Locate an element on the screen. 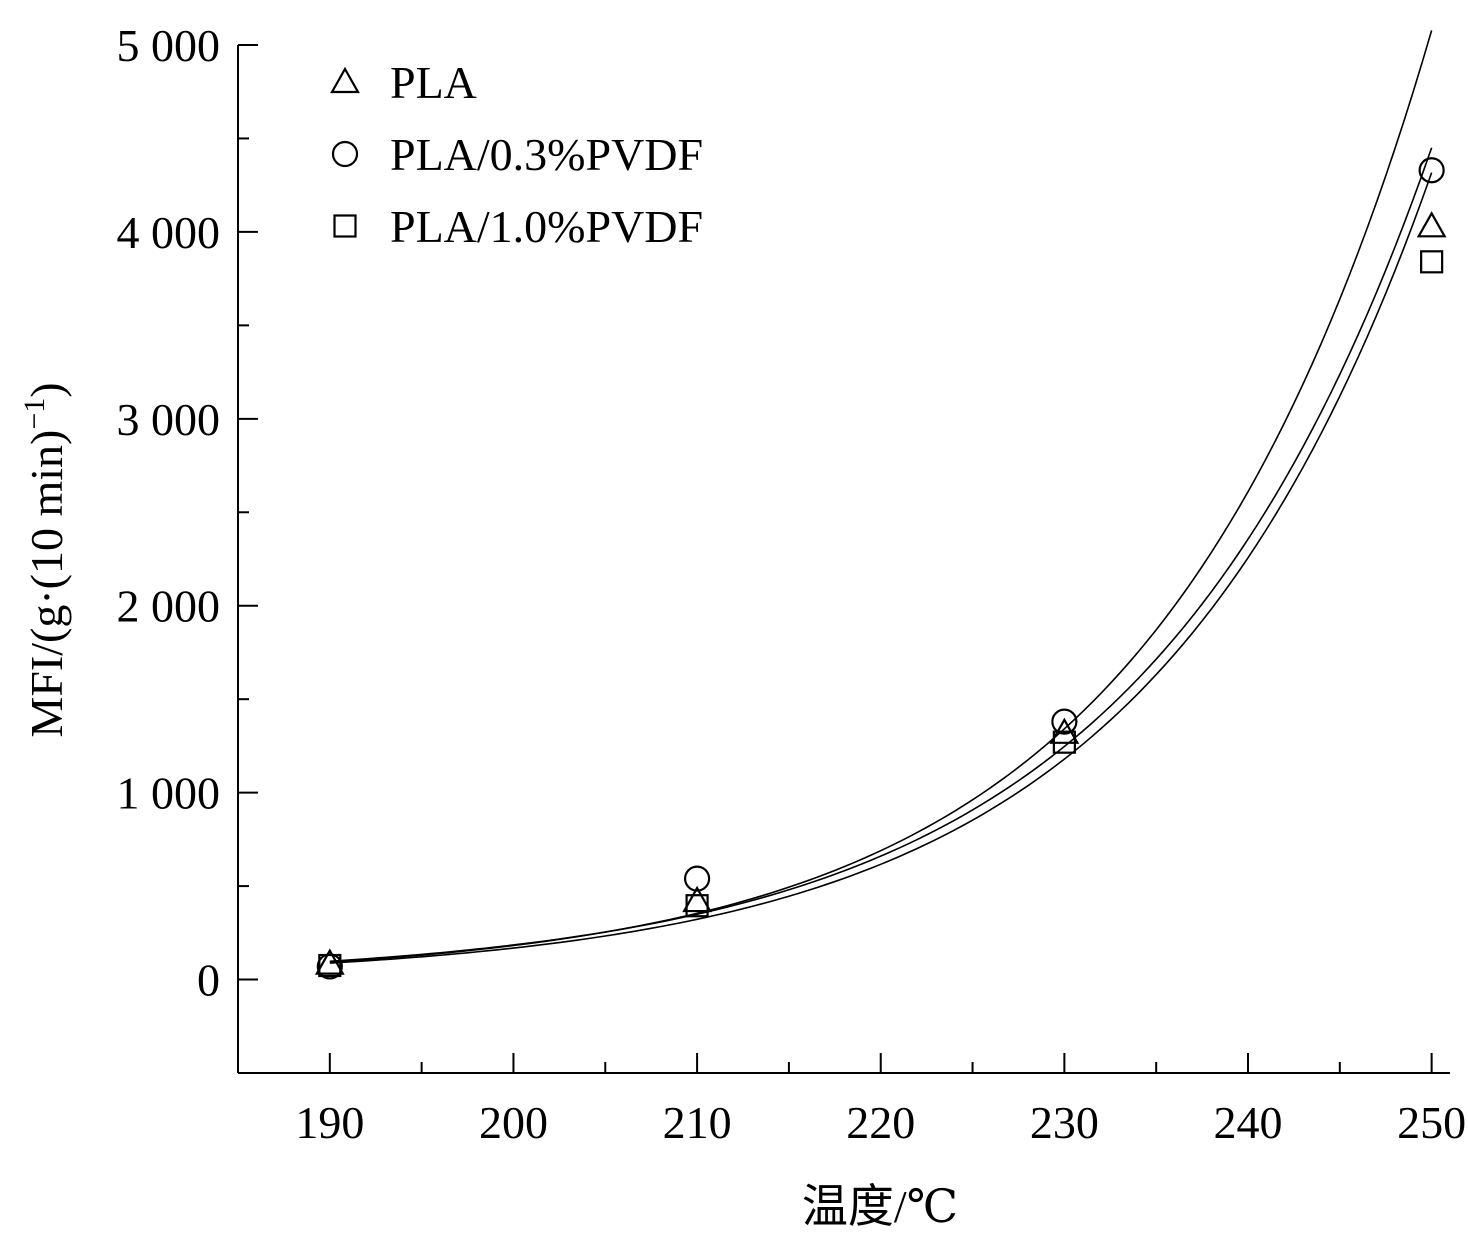  y-axis-title-tail: ) is located at coordinates (46, 389).